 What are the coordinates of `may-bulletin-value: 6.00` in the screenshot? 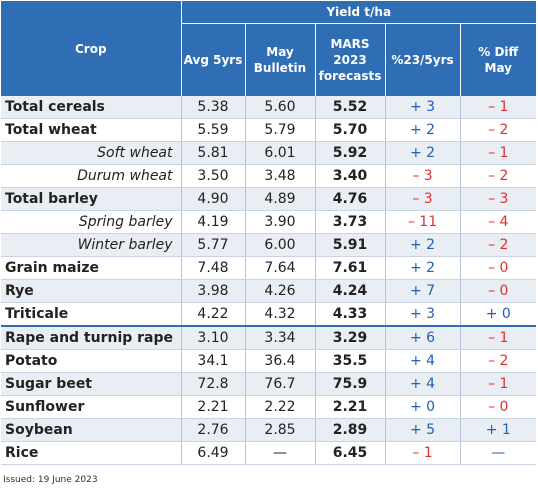 It's located at (280, 245).